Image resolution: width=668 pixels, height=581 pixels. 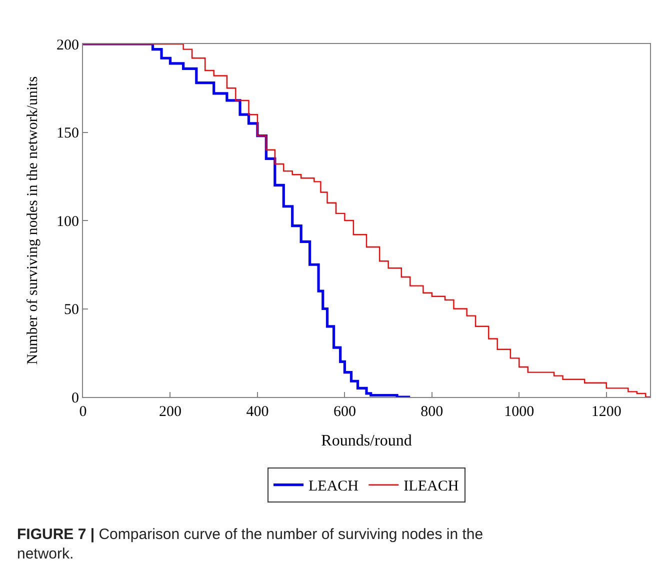 I want to click on y-tick-label: 0, so click(x=75, y=398).